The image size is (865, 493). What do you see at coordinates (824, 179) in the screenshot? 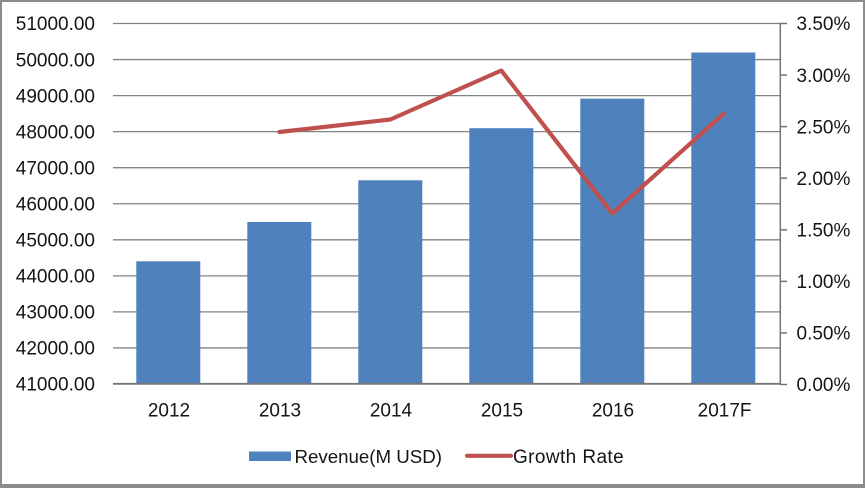
I see `svg-text: 2.00%` at bounding box center [824, 179].